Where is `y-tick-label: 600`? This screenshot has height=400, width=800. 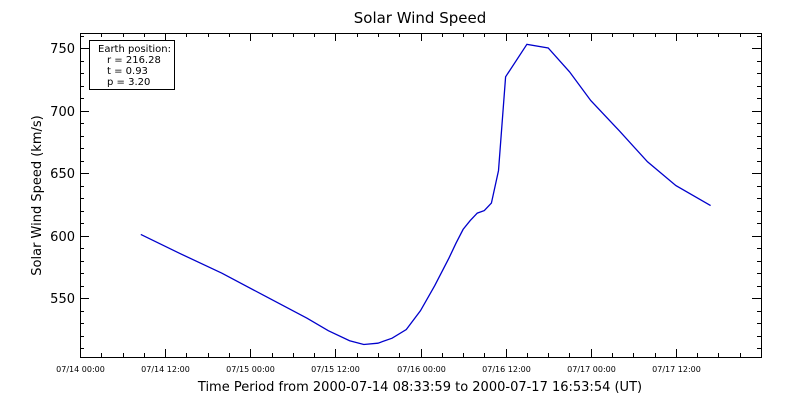
y-tick-label: 600 is located at coordinates (62, 237).